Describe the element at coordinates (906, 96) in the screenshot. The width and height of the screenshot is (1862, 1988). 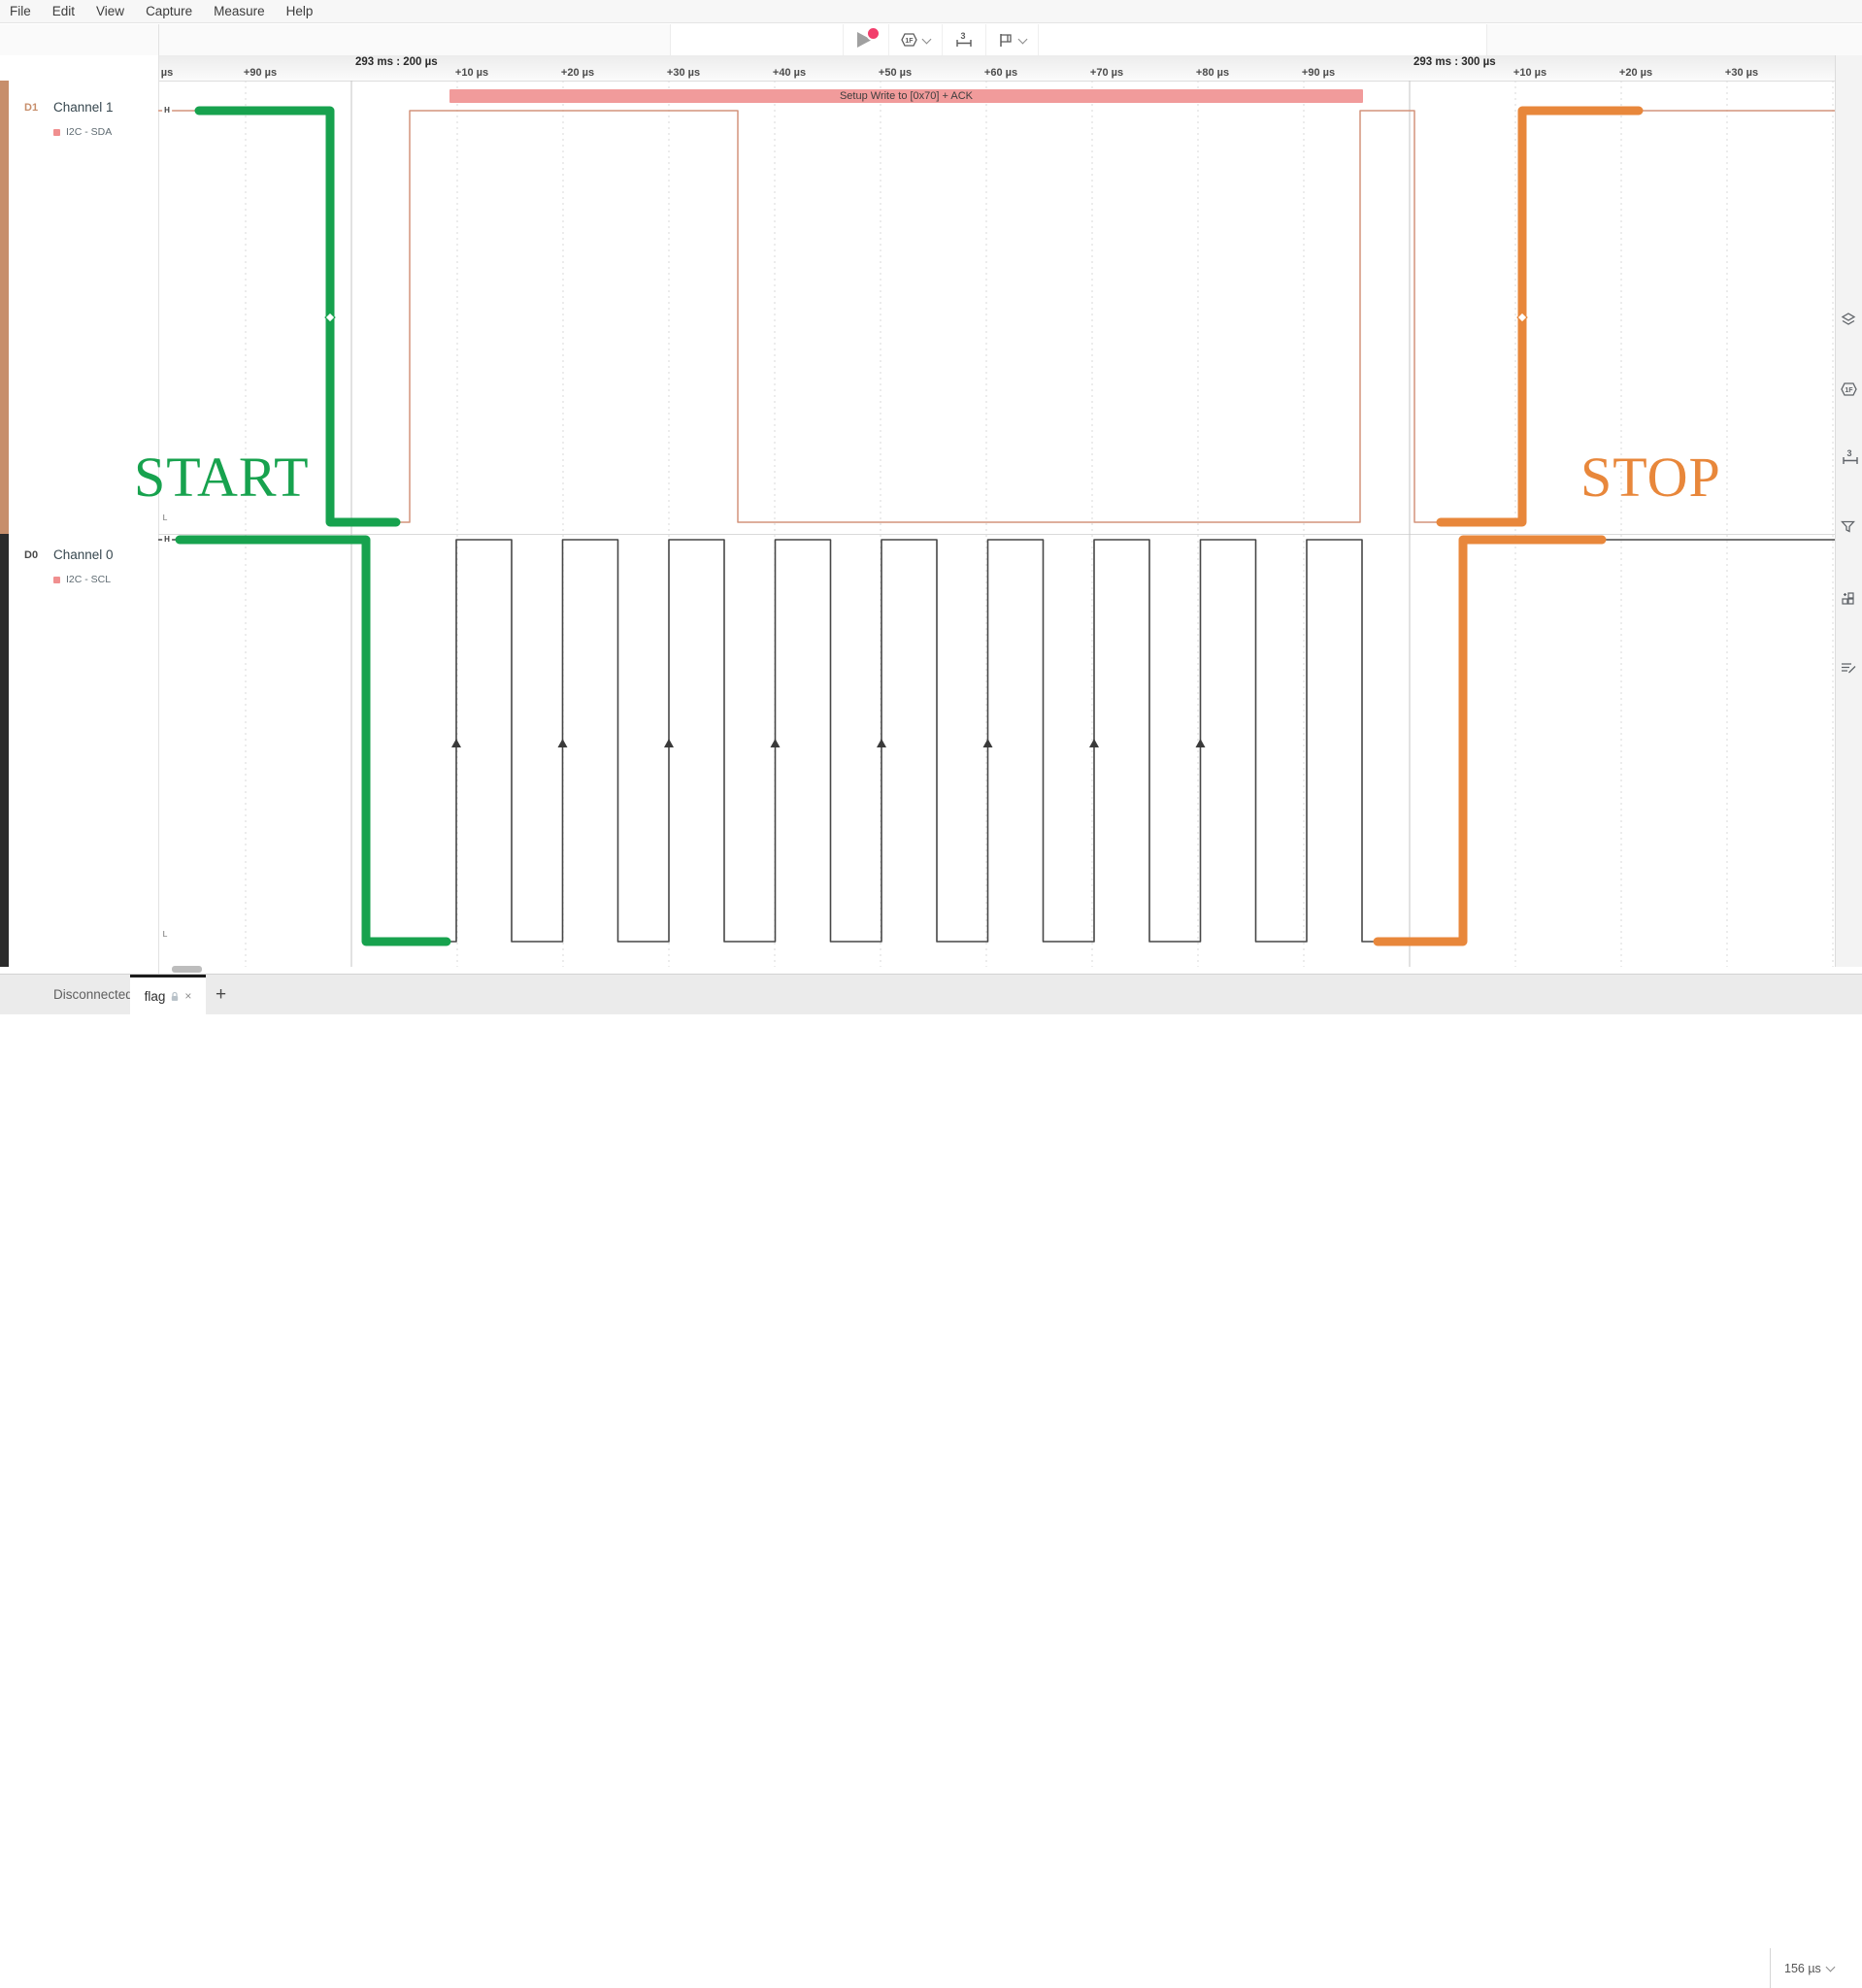
I see `i2c-decode-annotation: Setup Write to [0x70] + ACK` at that location.